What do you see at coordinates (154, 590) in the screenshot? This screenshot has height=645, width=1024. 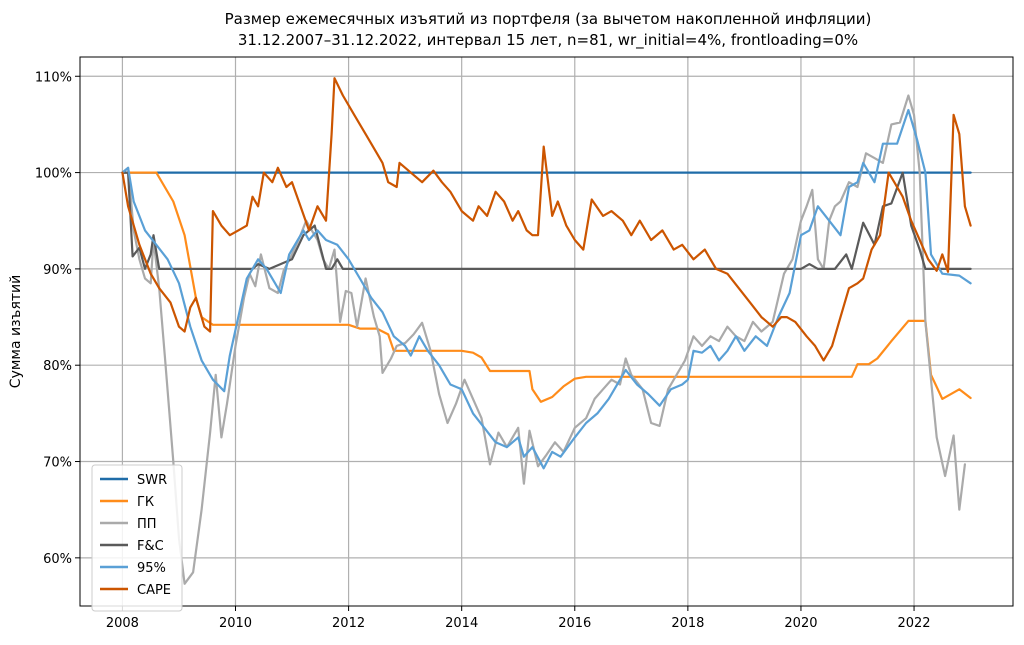 I see `legend-label: CAPE` at bounding box center [154, 590].